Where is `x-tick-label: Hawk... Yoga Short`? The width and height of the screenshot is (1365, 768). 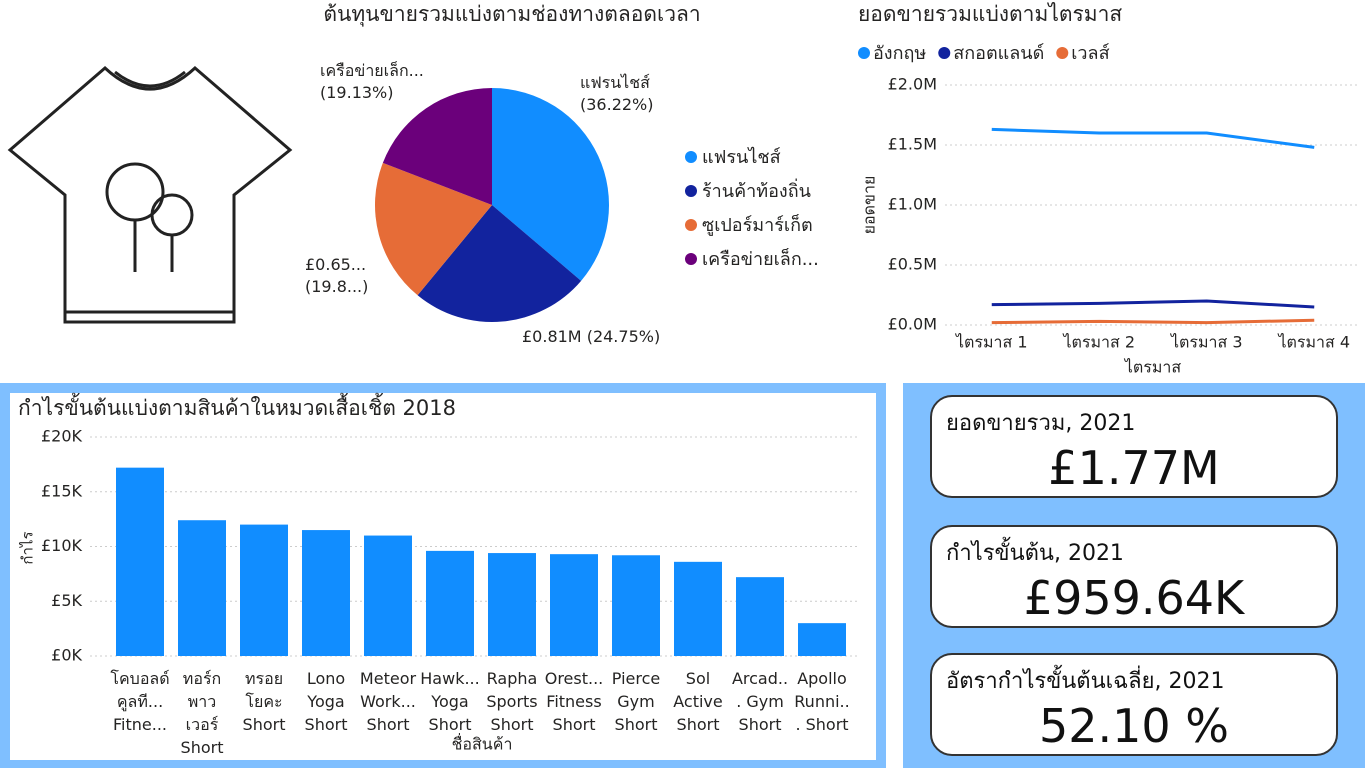
x-tick-label: Hawk... Yoga Short is located at coordinates (450, 701).